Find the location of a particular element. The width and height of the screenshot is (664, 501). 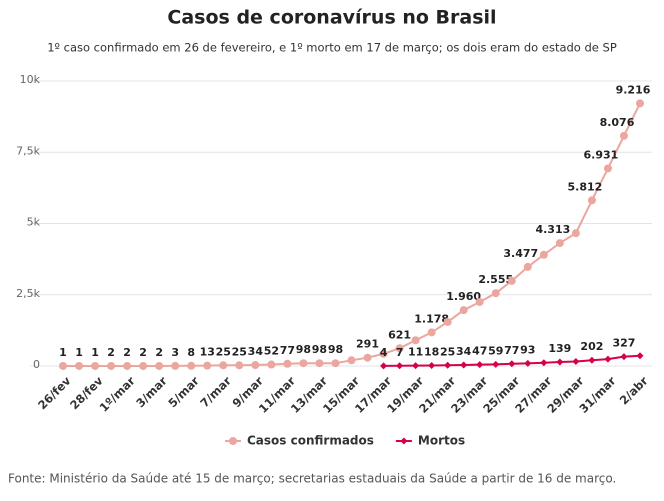

data-label: 5.812 is located at coordinates (585, 186).